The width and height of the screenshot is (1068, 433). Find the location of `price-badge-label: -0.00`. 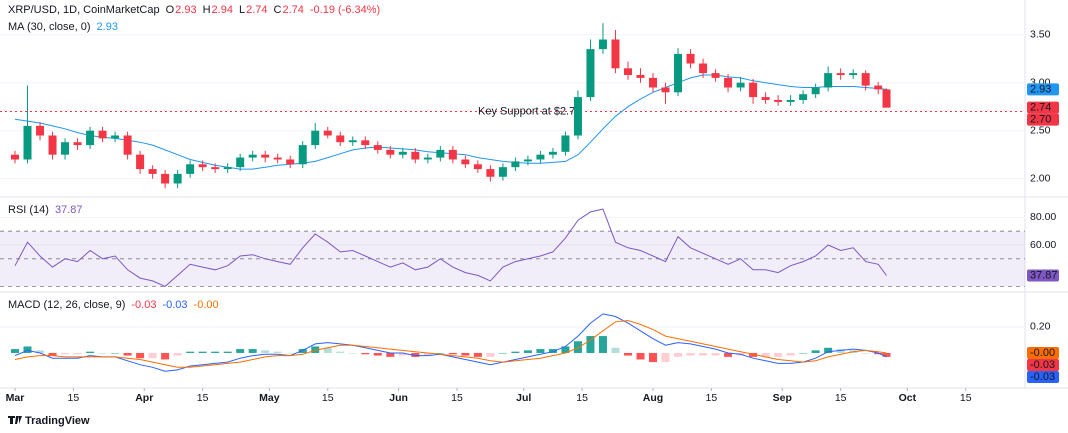

price-badge-label: -0.00 is located at coordinates (1042, 353).